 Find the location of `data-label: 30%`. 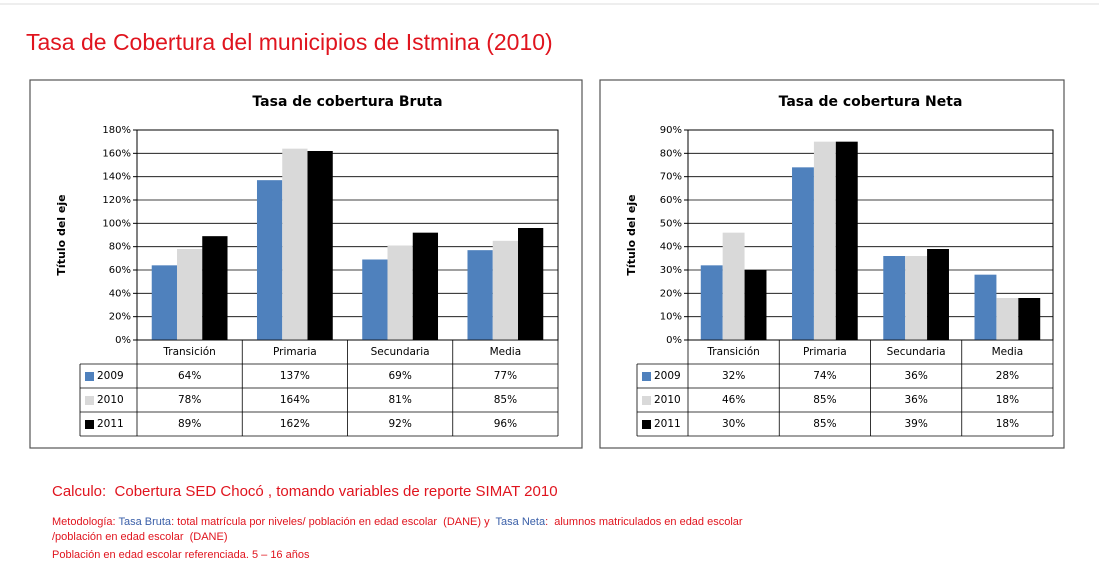

data-label: 30% is located at coordinates (733, 424).